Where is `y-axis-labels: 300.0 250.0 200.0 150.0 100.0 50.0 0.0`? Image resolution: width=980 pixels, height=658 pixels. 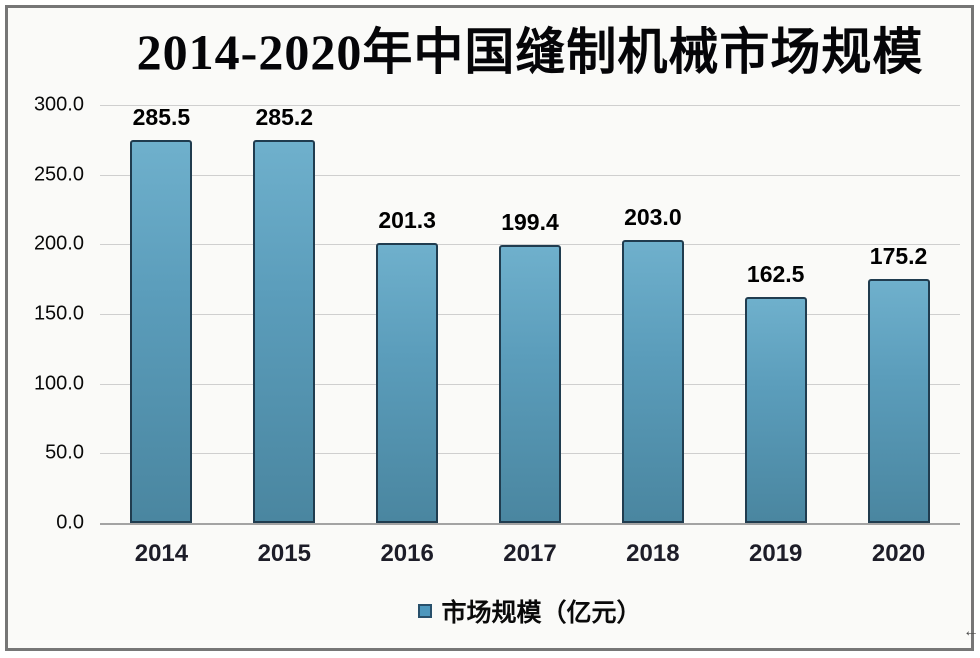 y-axis-labels: 300.0 250.0 200.0 150.0 100.0 50.0 0.0 is located at coordinates (46, 314).